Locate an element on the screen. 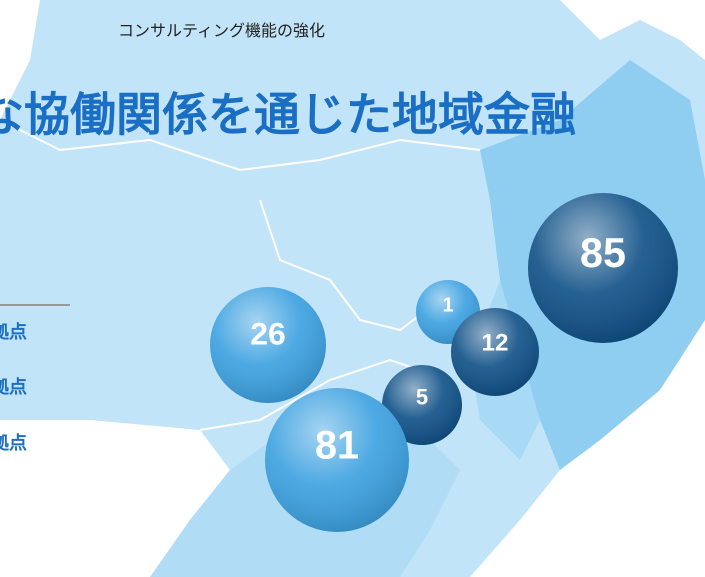 The image size is (705, 577). bubble: 85 is located at coordinates (603, 268).